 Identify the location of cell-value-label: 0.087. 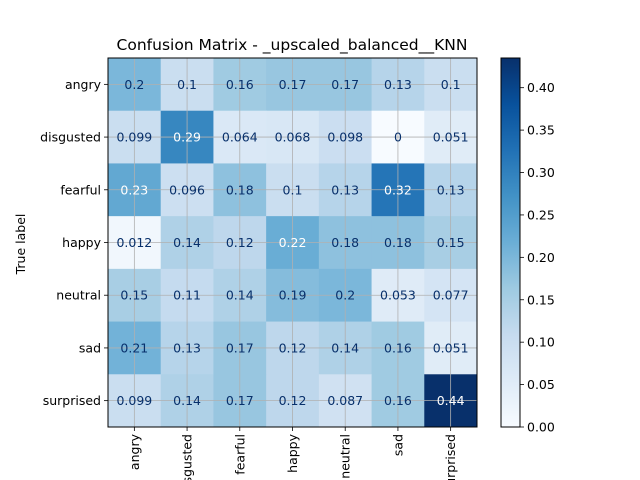
(345, 400).